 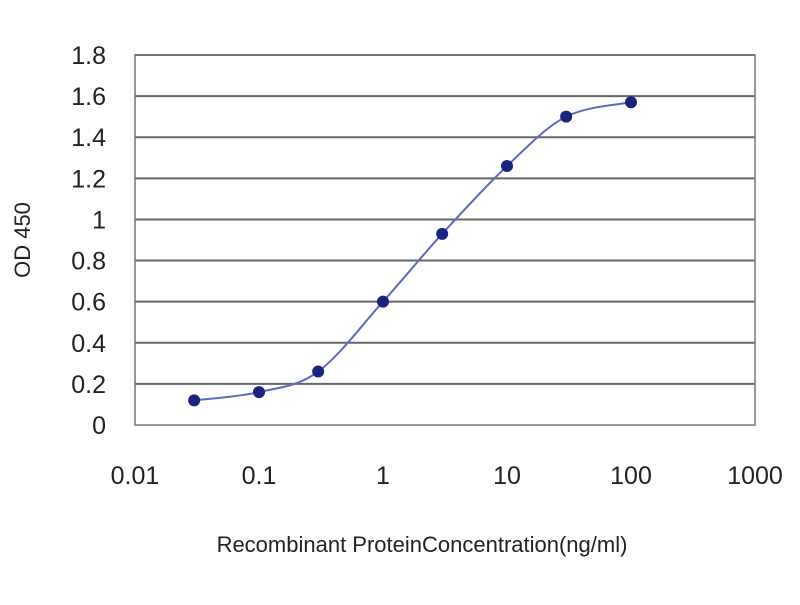 What do you see at coordinates (88, 138) in the screenshot?
I see `y-tick-label: 1.4` at bounding box center [88, 138].